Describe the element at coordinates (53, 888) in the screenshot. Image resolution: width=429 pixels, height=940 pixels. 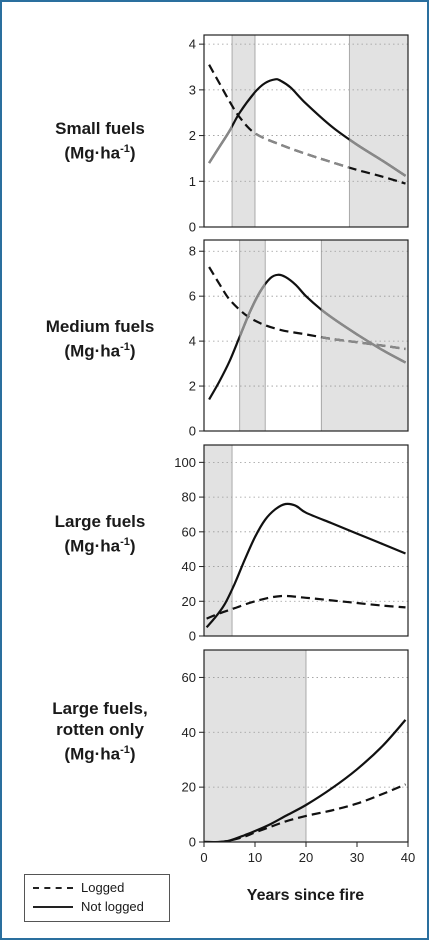
I see `dashed-line-swatch` at that location.